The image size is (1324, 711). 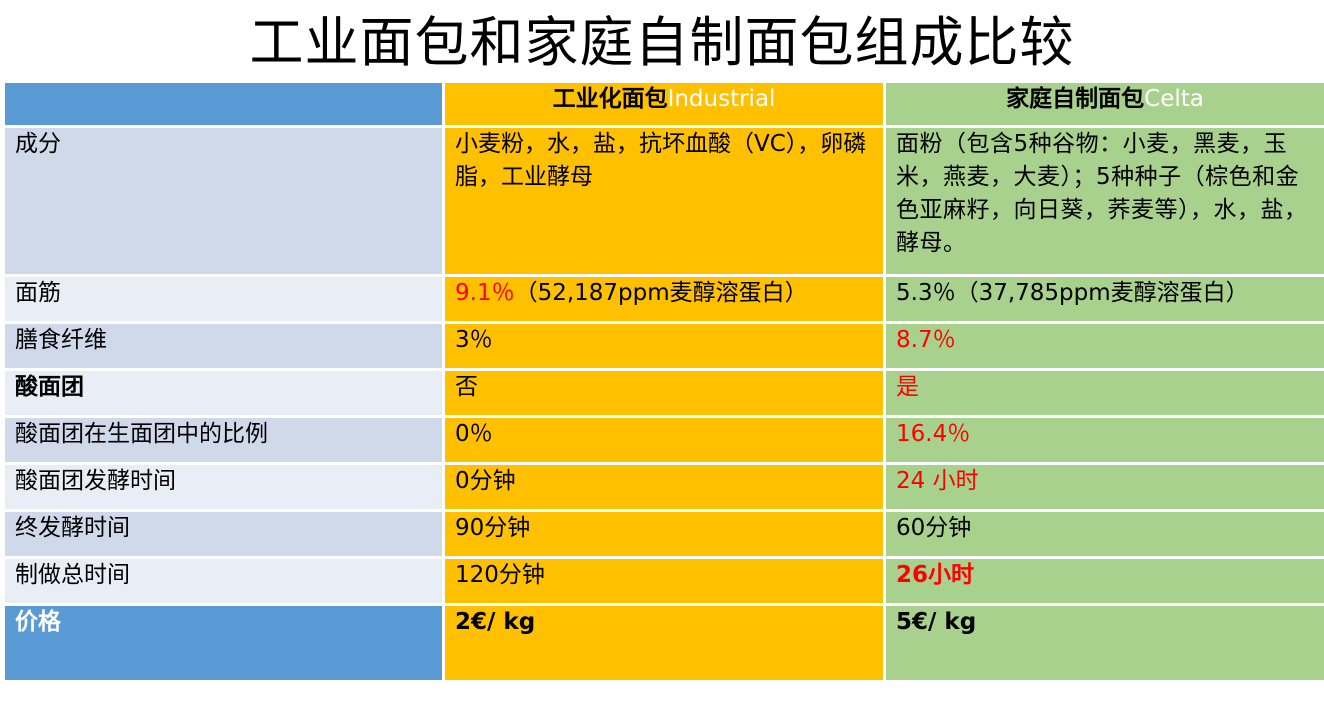 What do you see at coordinates (1103, 581) in the screenshot?
I see `home-total-time: 26小时` at bounding box center [1103, 581].